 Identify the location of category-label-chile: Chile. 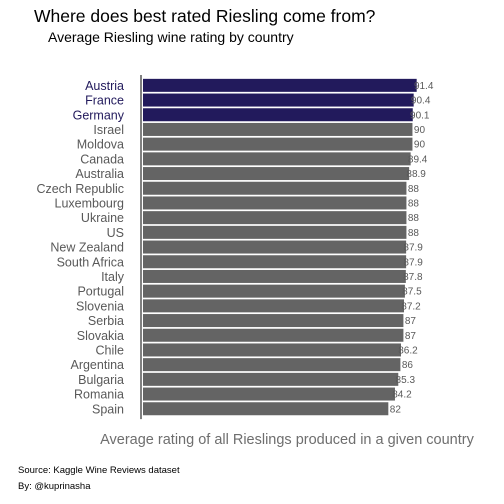
(110, 350).